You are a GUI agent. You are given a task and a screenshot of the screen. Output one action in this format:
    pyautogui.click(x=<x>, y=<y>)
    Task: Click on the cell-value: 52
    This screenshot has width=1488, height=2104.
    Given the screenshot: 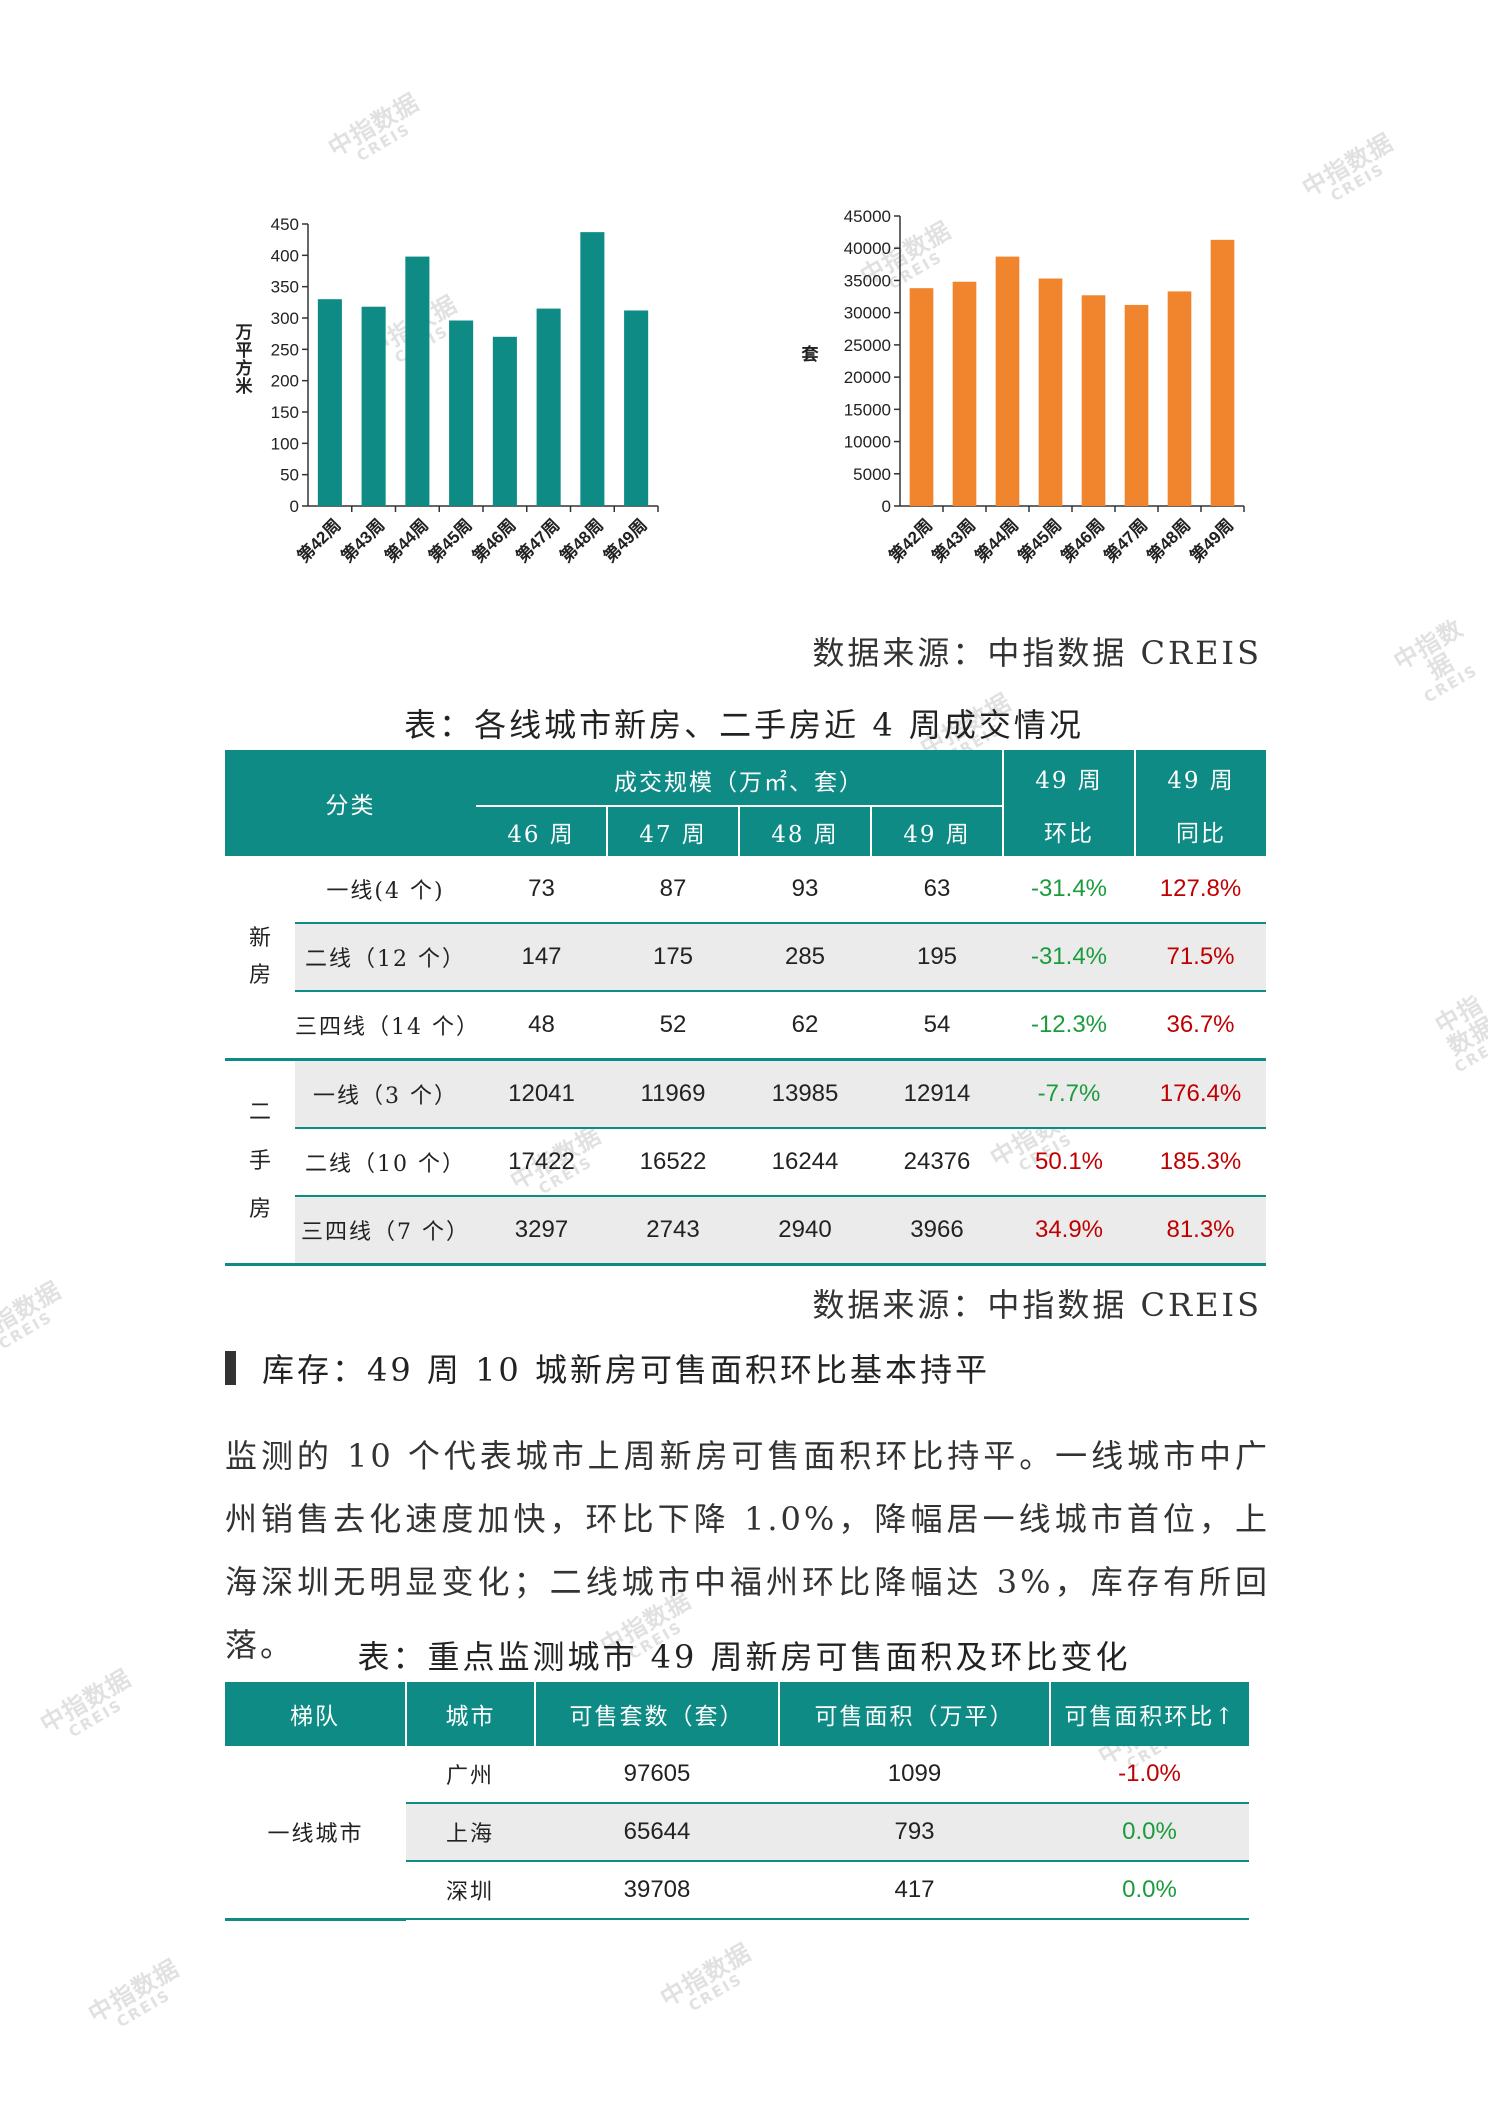 What is the action you would take?
    pyautogui.click(x=673, y=1026)
    